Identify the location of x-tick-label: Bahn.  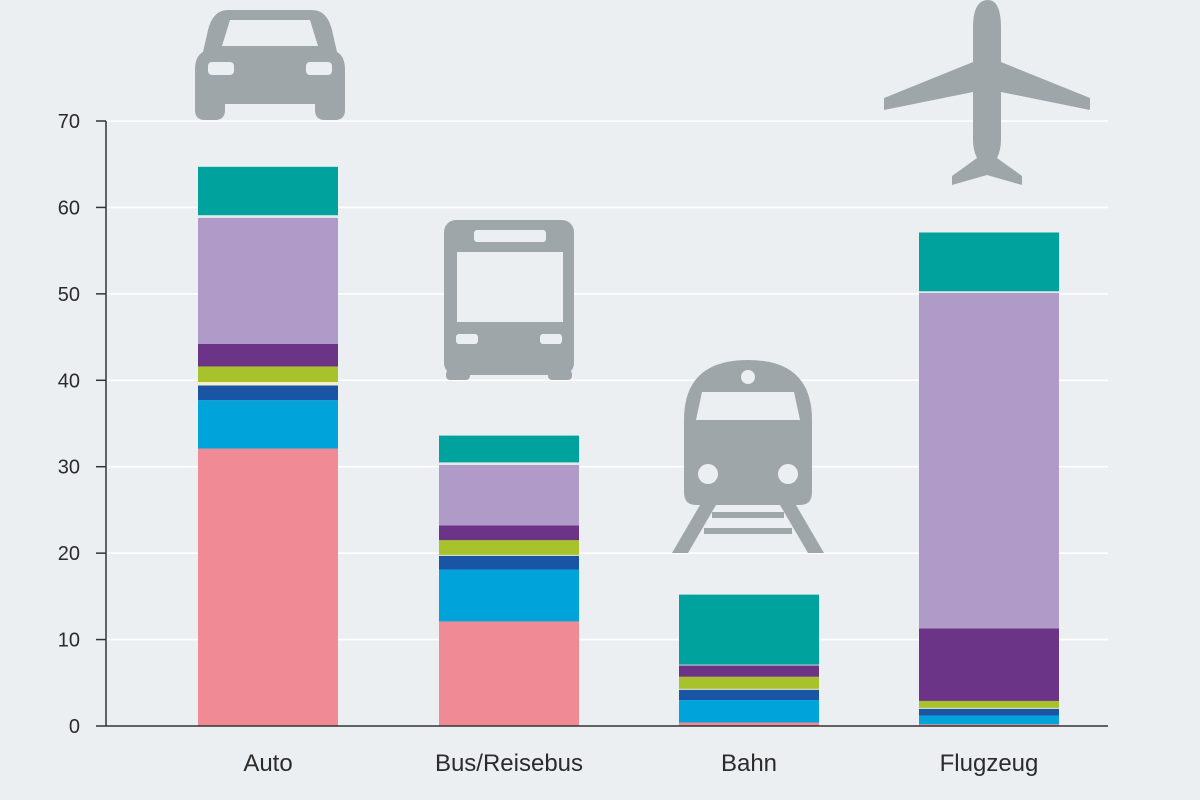
(749, 763).